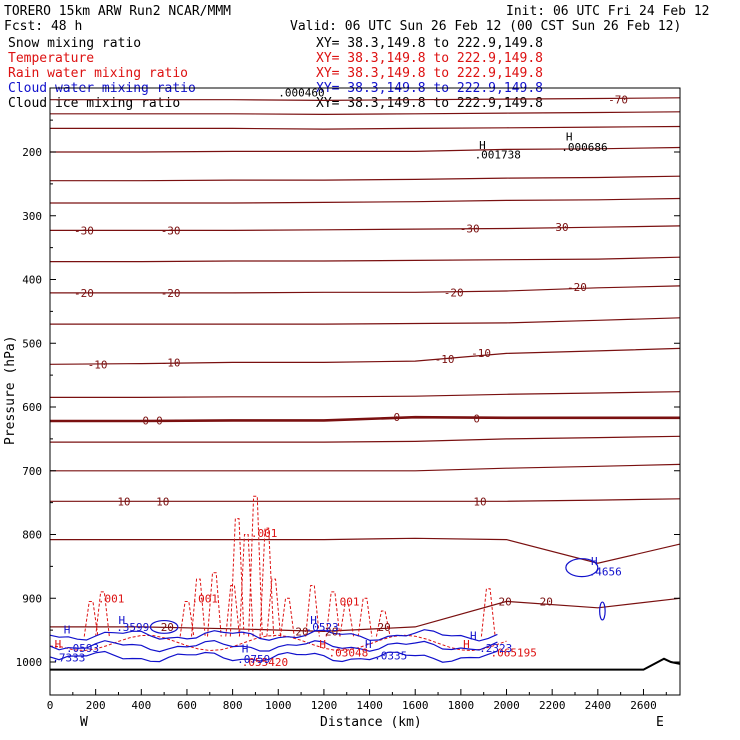  What do you see at coordinates (278, 705) in the screenshot?
I see `x-tick-label: 1000` at bounding box center [278, 705].